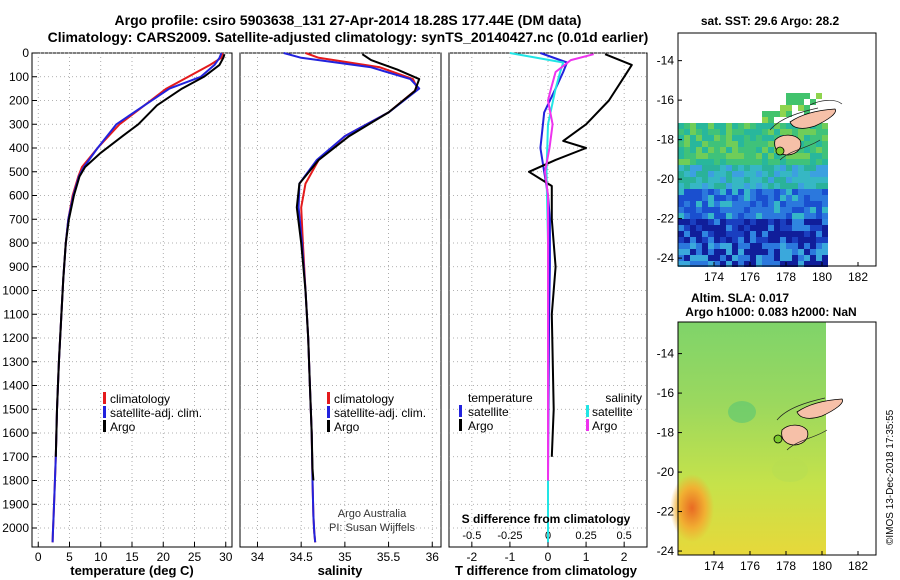 This screenshot has width=900, height=580. What do you see at coordinates (666, 219) in the screenshot?
I see `lat-tick-label: -22` at bounding box center [666, 219].